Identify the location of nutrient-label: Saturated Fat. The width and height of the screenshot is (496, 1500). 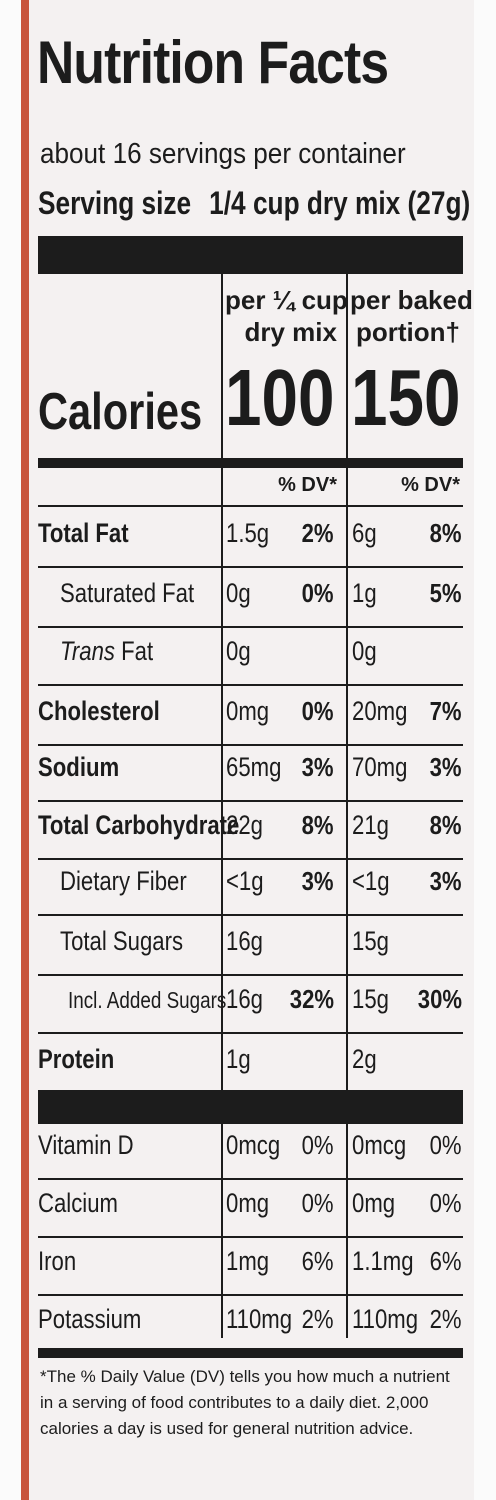
(127, 593).